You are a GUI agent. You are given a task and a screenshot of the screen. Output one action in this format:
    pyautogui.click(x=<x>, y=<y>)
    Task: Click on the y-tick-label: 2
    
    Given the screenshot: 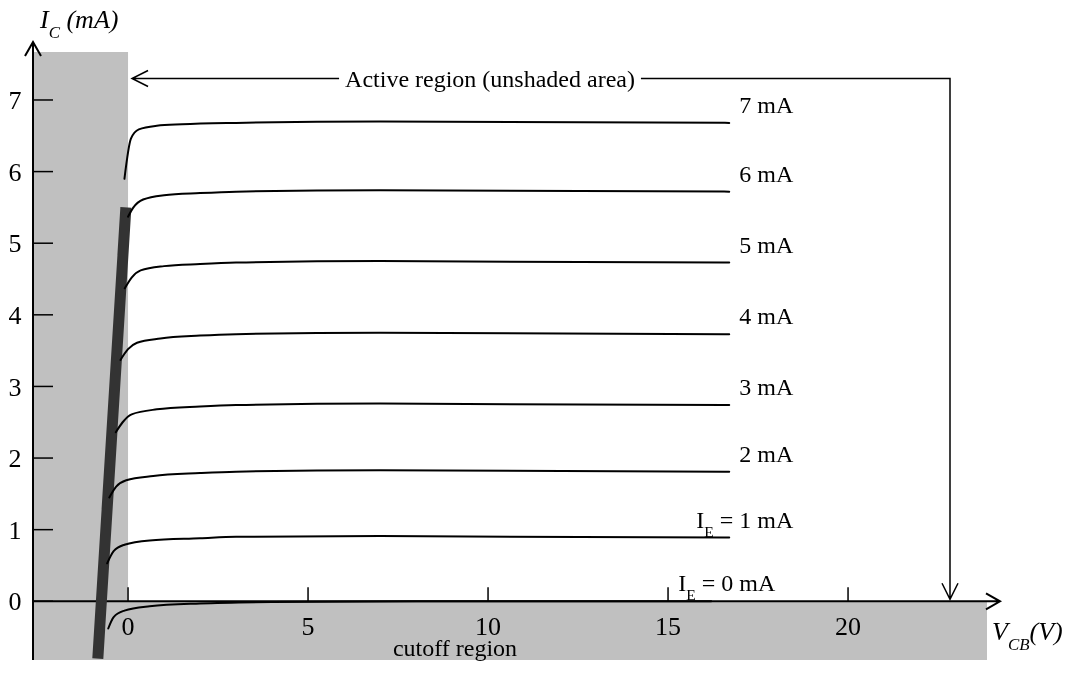 What is the action you would take?
    pyautogui.click(x=15, y=459)
    